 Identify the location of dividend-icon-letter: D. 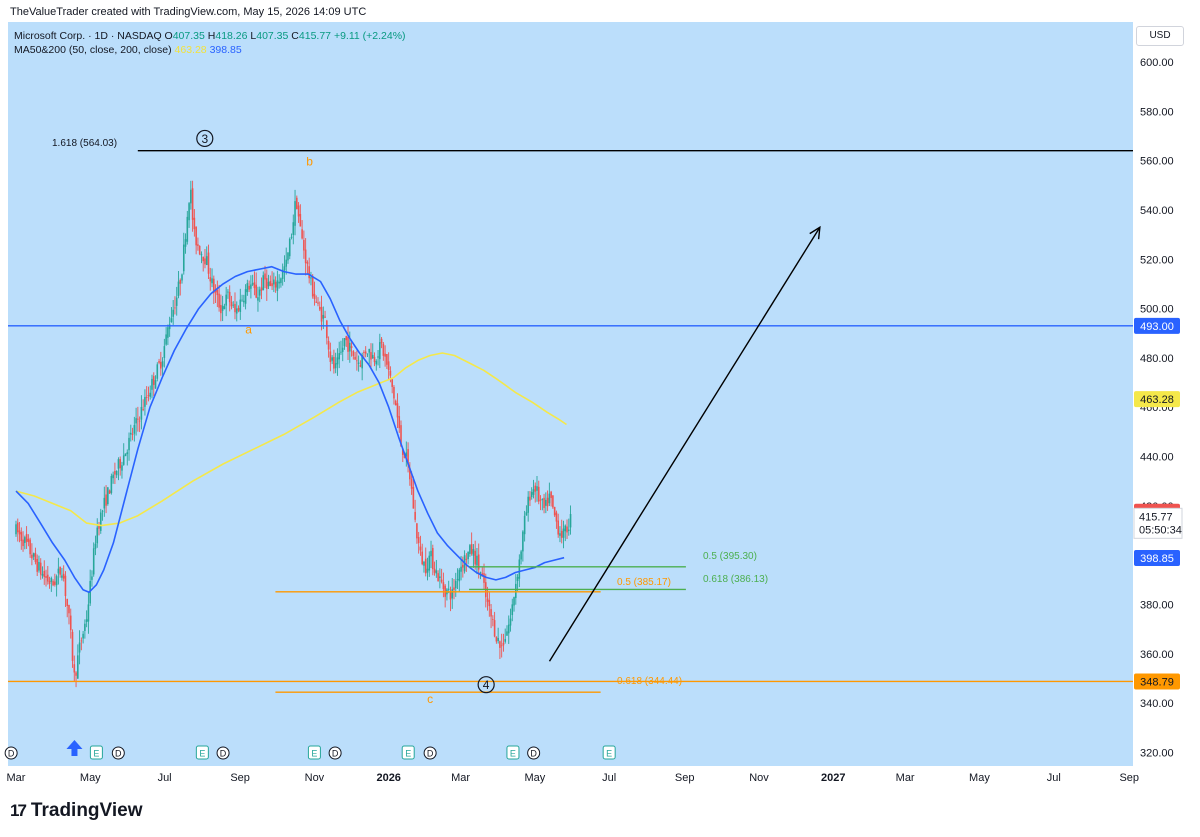
(335, 754).